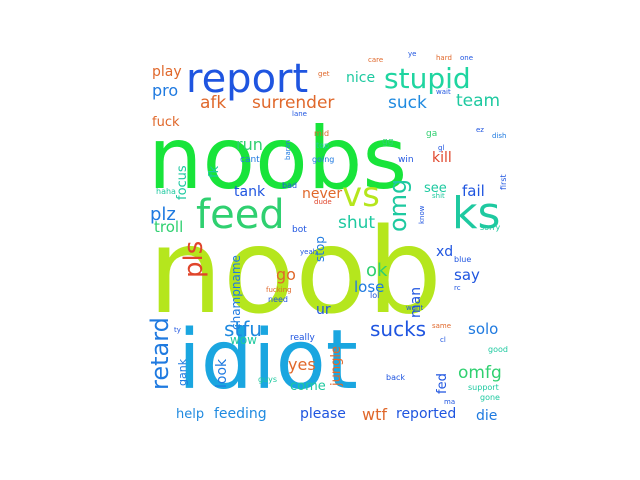 The height and width of the screenshot is (480, 640). I want to click on word-get: get, so click(324, 74).